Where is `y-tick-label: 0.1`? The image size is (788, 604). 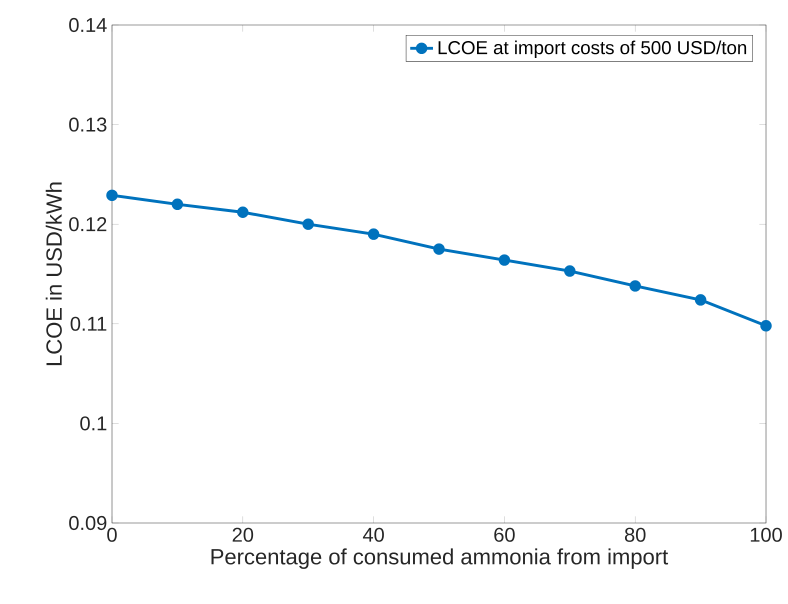 y-tick-label: 0.1 is located at coordinates (93, 423).